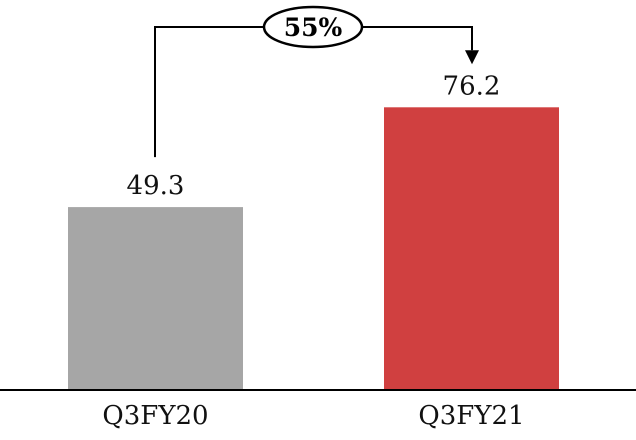  I want to click on growth-oval, so click(313, 27).